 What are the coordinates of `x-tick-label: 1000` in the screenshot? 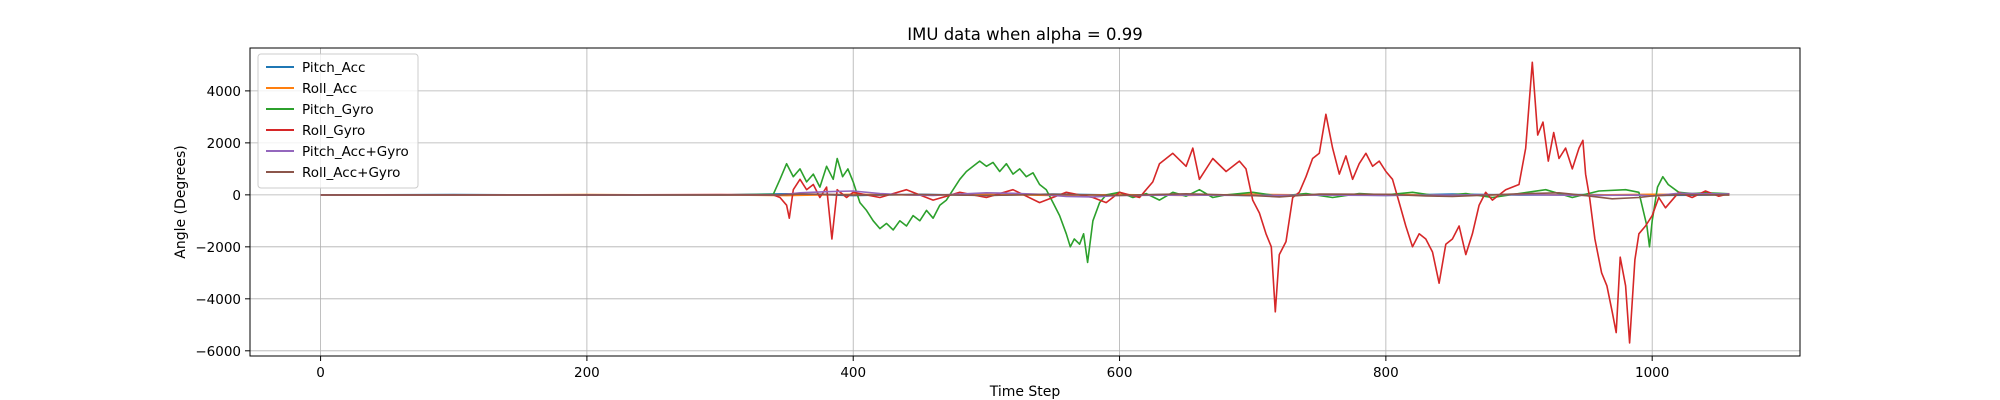 It's located at (1652, 373).